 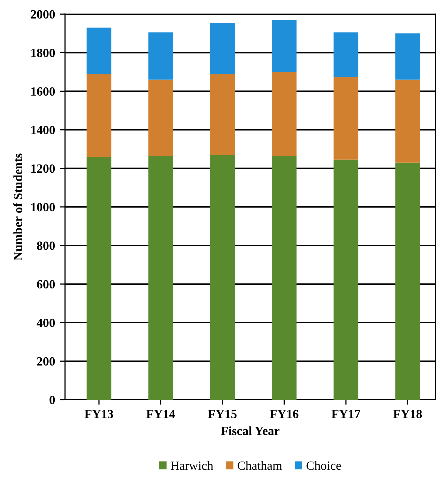 What do you see at coordinates (53, 400) in the screenshot?
I see `y-tick-label: 0` at bounding box center [53, 400].